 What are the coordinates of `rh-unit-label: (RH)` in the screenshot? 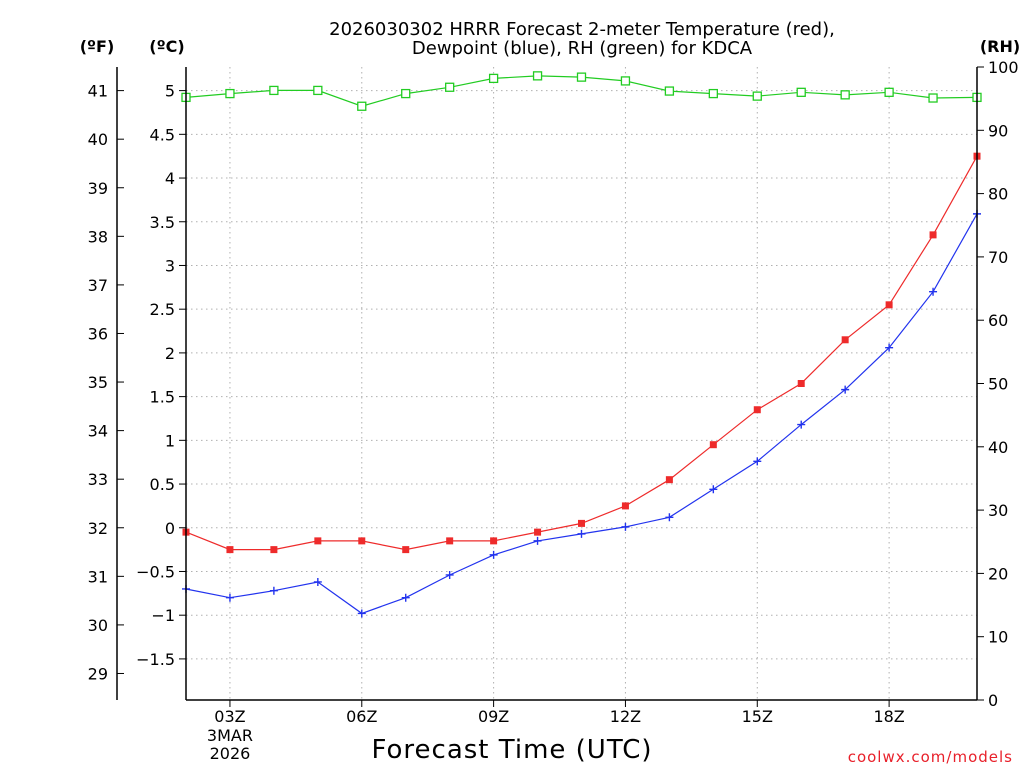 It's located at (1000, 46).